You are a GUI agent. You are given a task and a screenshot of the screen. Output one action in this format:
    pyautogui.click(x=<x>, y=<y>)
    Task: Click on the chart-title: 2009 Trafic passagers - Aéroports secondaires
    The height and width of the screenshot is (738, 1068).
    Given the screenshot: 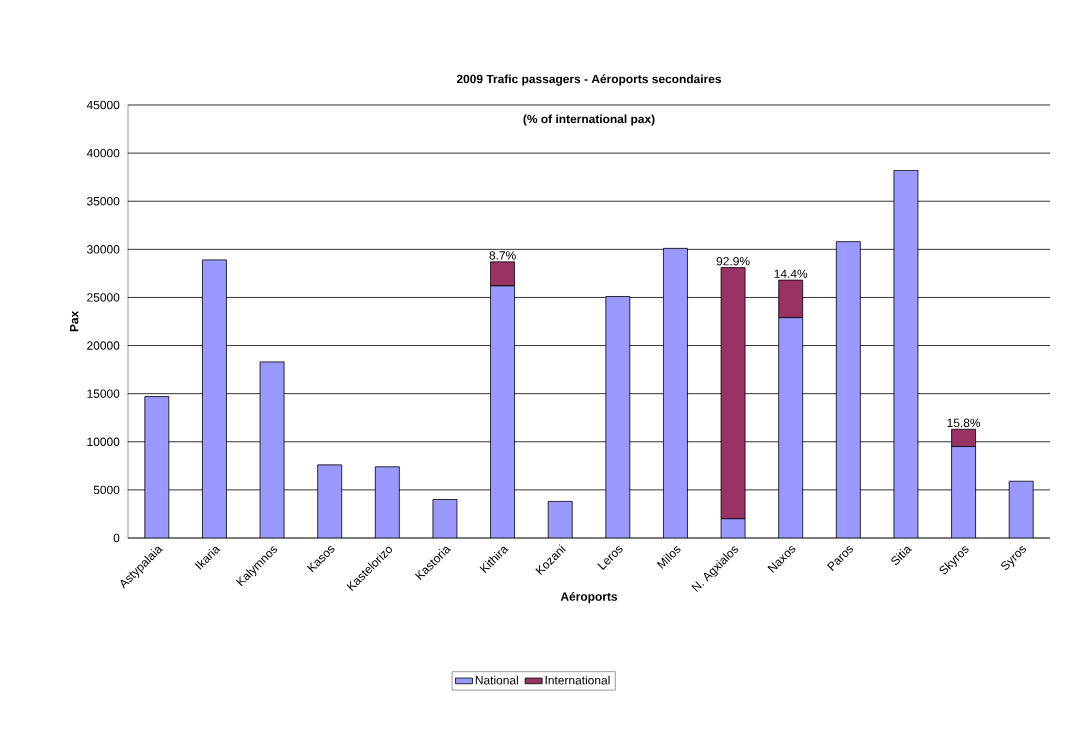 What is the action you would take?
    pyautogui.click(x=589, y=80)
    